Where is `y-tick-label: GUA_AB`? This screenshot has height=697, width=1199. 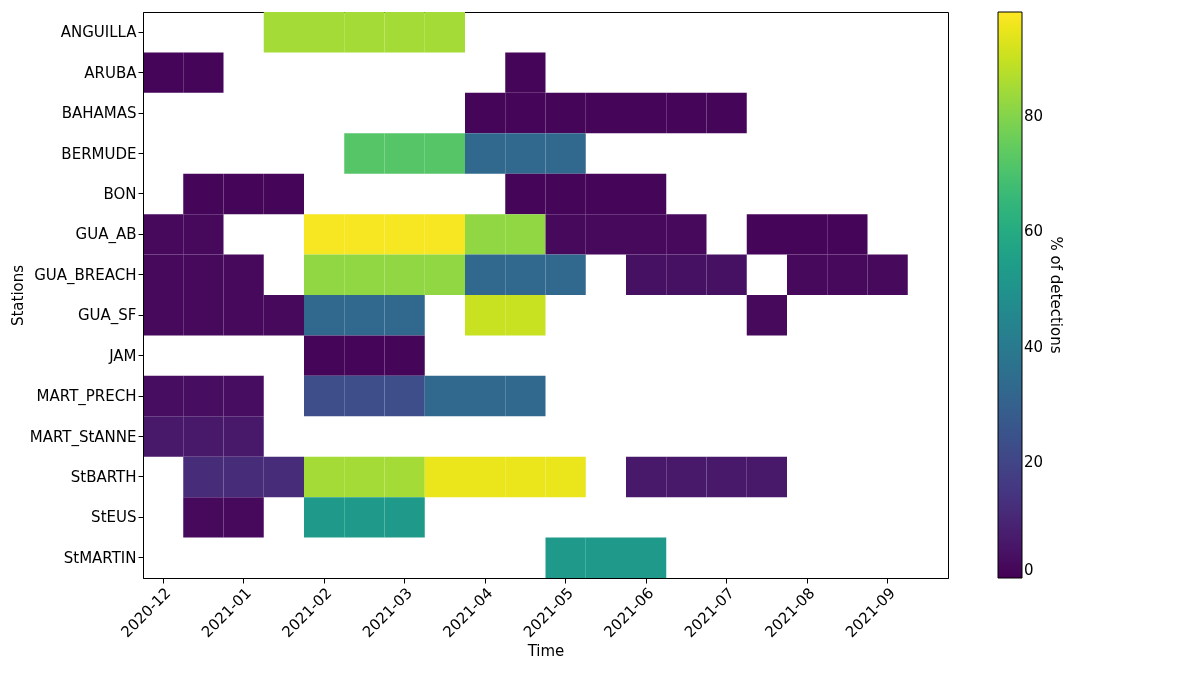
y-tick-label: GUA_AB is located at coordinates (106, 235).